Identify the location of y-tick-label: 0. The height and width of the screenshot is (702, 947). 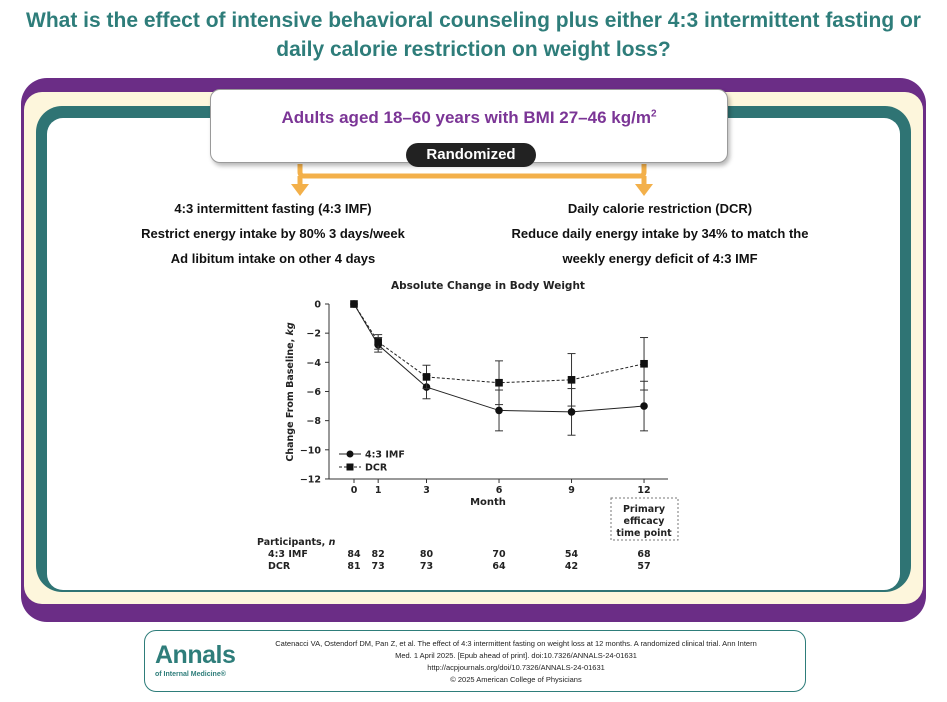
(317, 305).